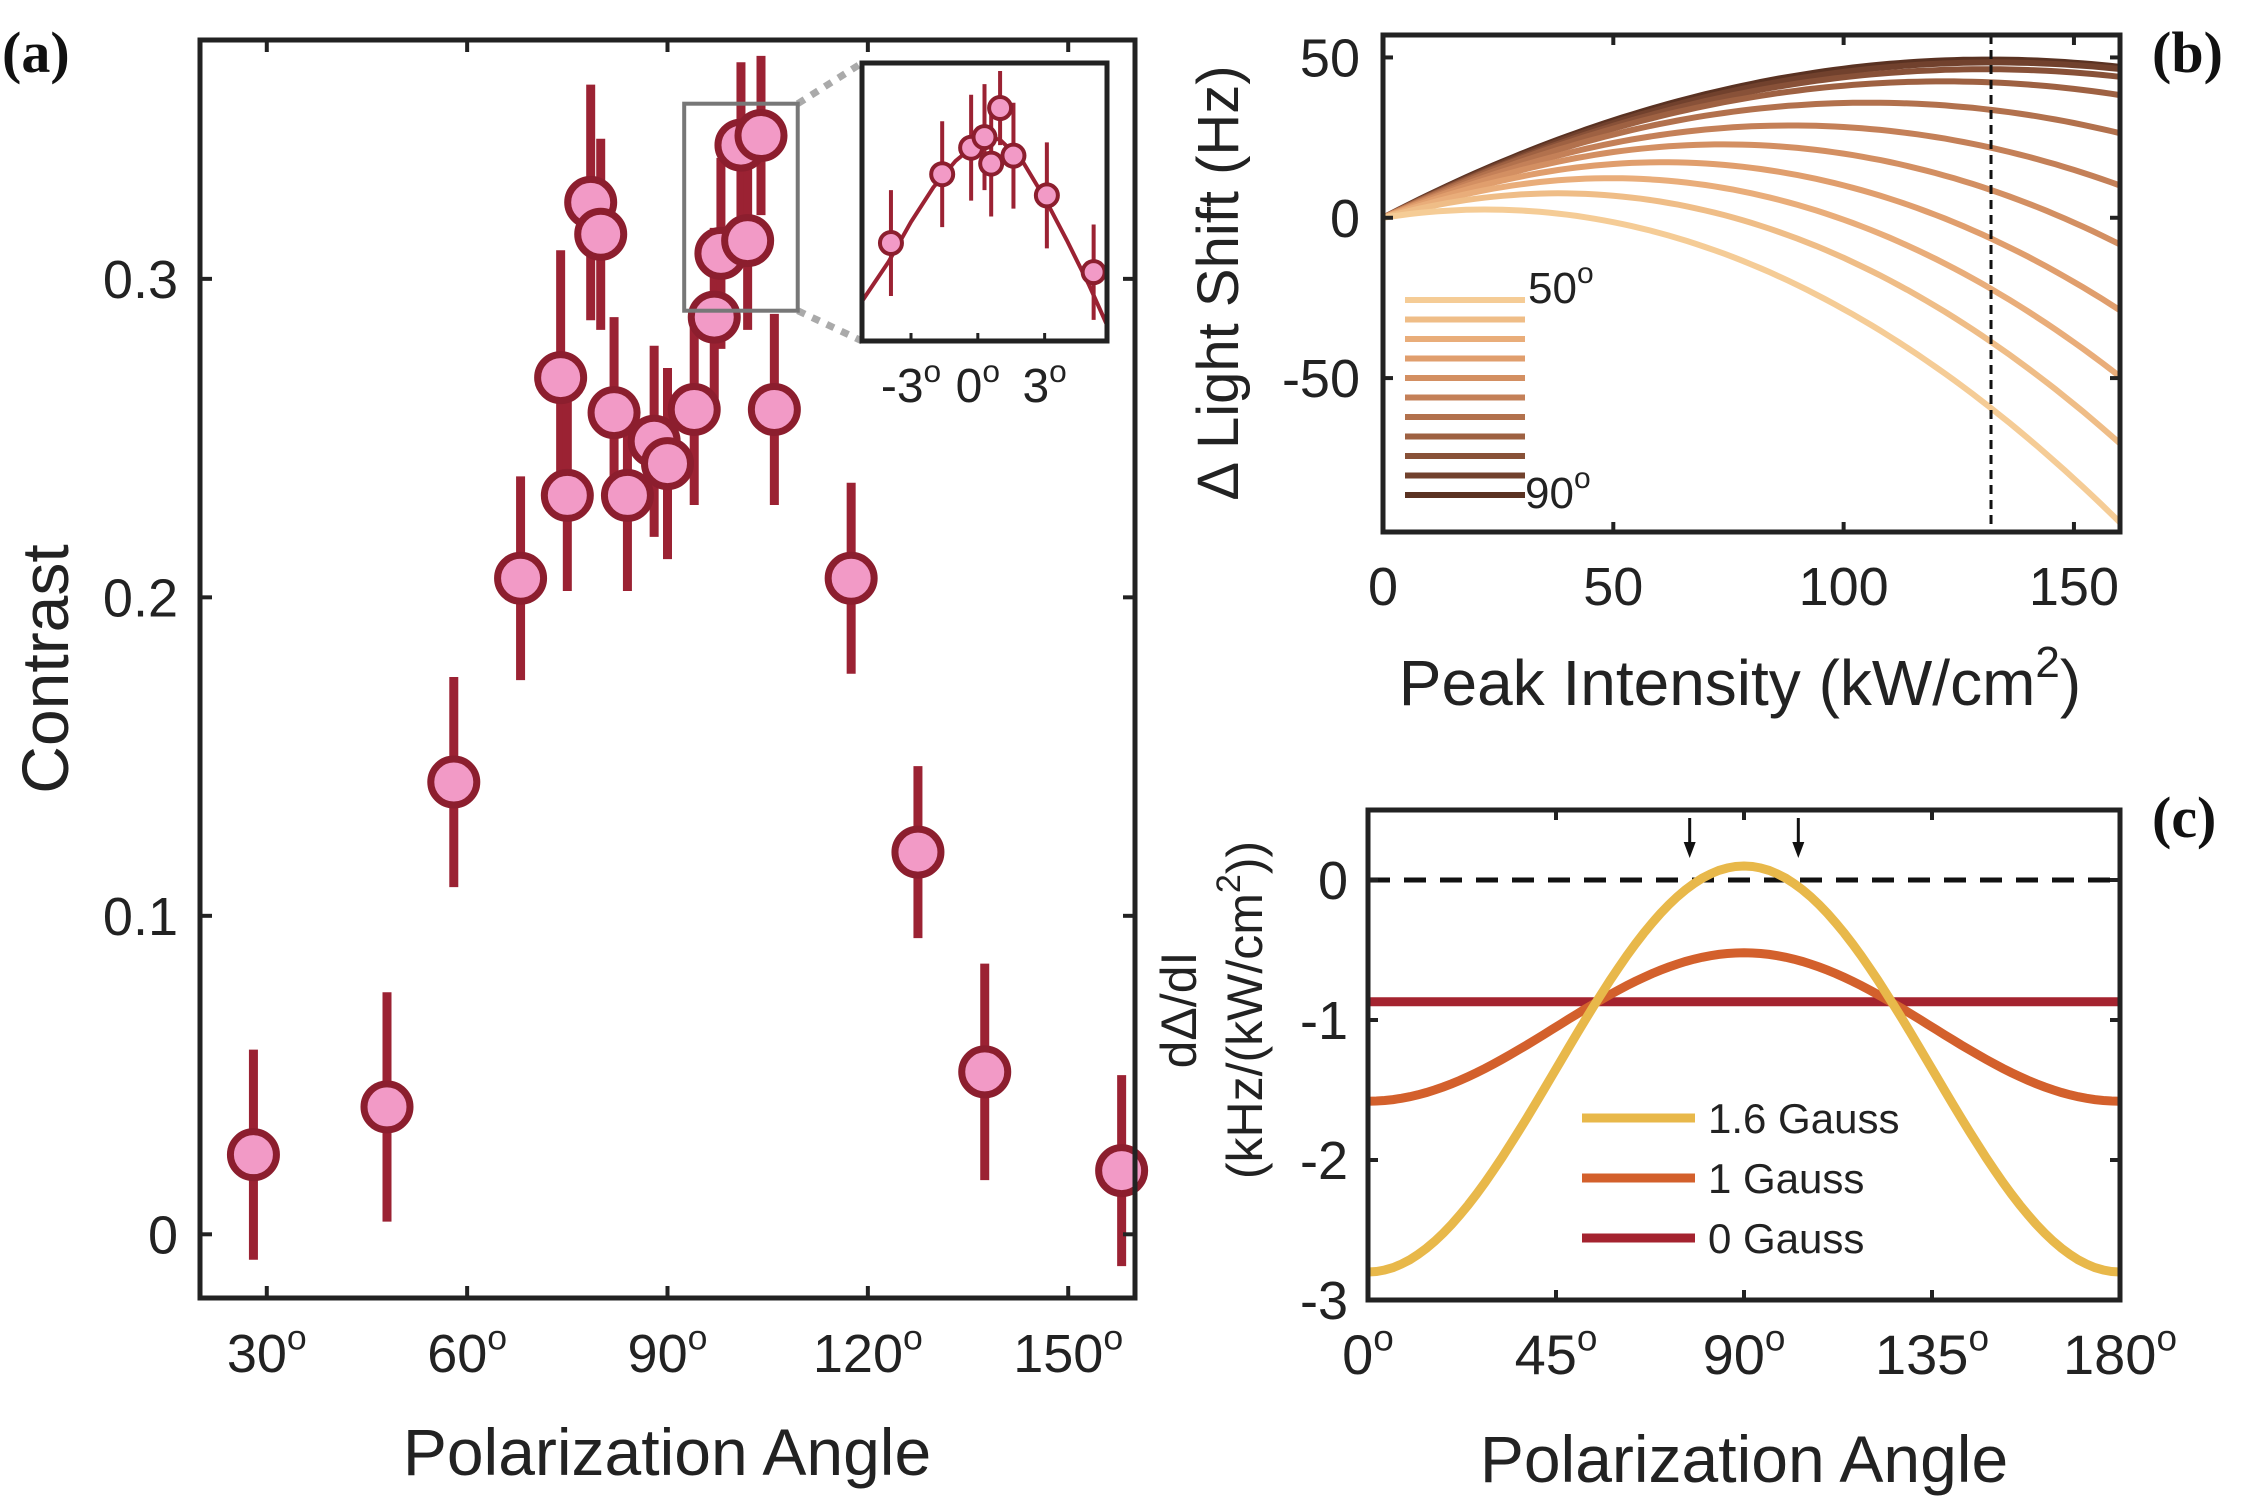  I want to click on panel-b-axes-box, so click(1751, 283).